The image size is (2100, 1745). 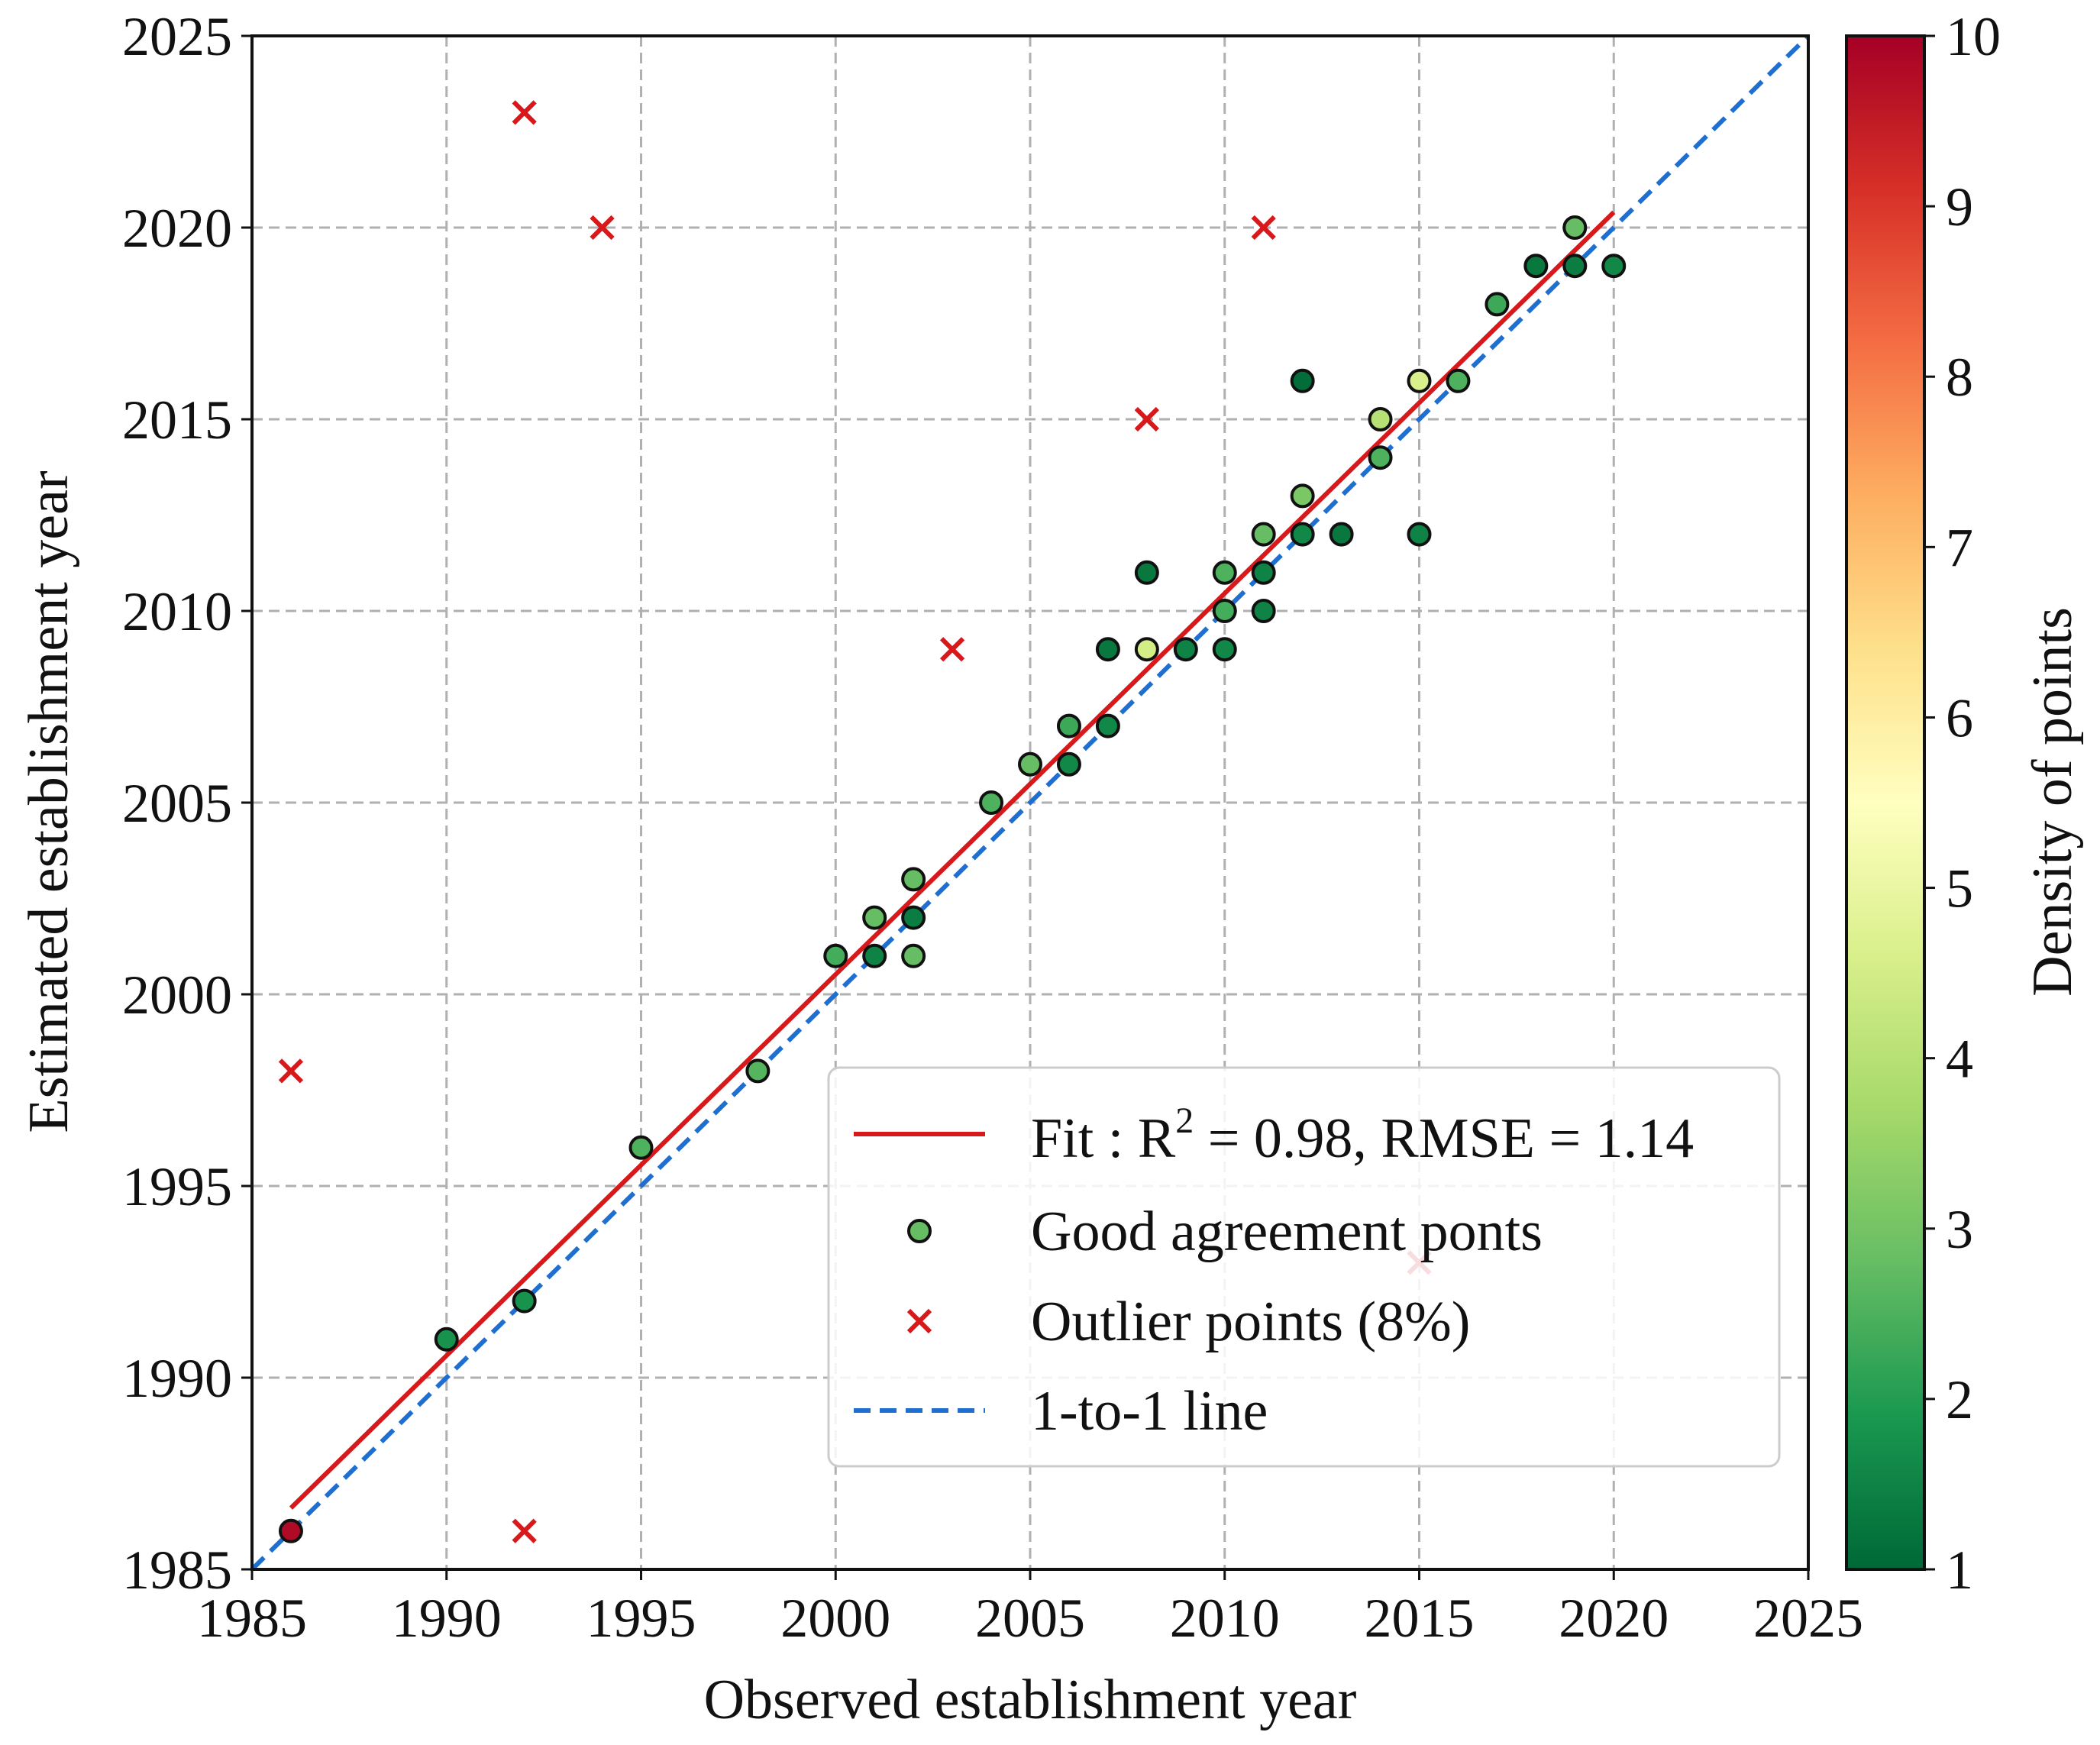 I want to click on legend-fit-prefix: Fit : R, so click(x=1103, y=1138).